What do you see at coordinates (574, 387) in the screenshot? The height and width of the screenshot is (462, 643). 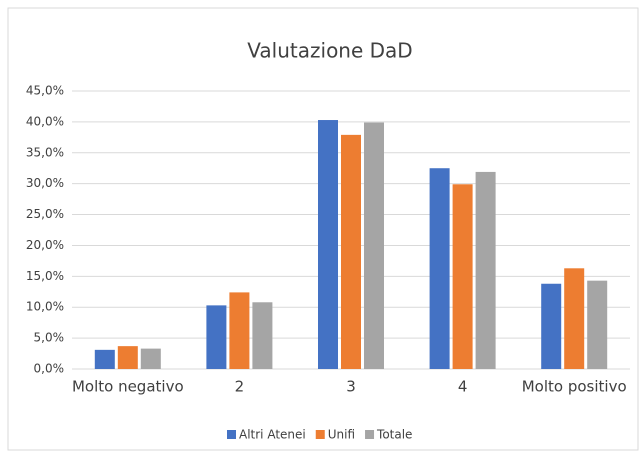 I see `x-tick-label: Molto positivo` at bounding box center [574, 387].